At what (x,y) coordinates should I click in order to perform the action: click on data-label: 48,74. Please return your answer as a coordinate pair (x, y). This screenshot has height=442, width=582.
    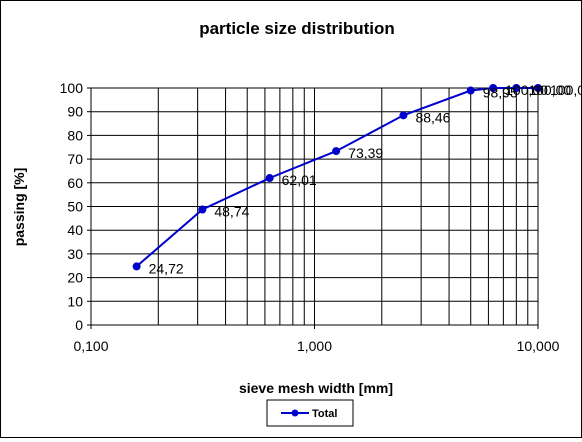
    Looking at the image, I should click on (231, 211).